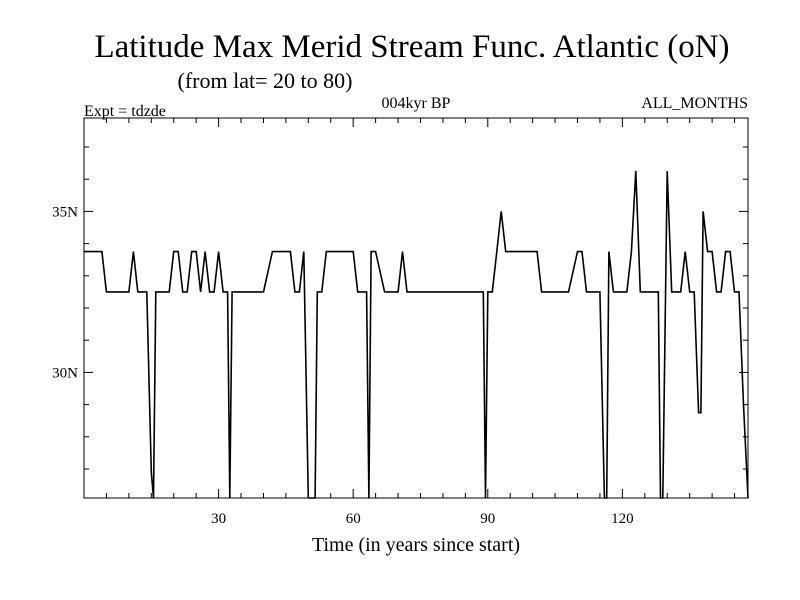 This screenshot has width=800, height=600. What do you see at coordinates (125, 111) in the screenshot?
I see `experiment-label: Expt = tdzde` at bounding box center [125, 111].